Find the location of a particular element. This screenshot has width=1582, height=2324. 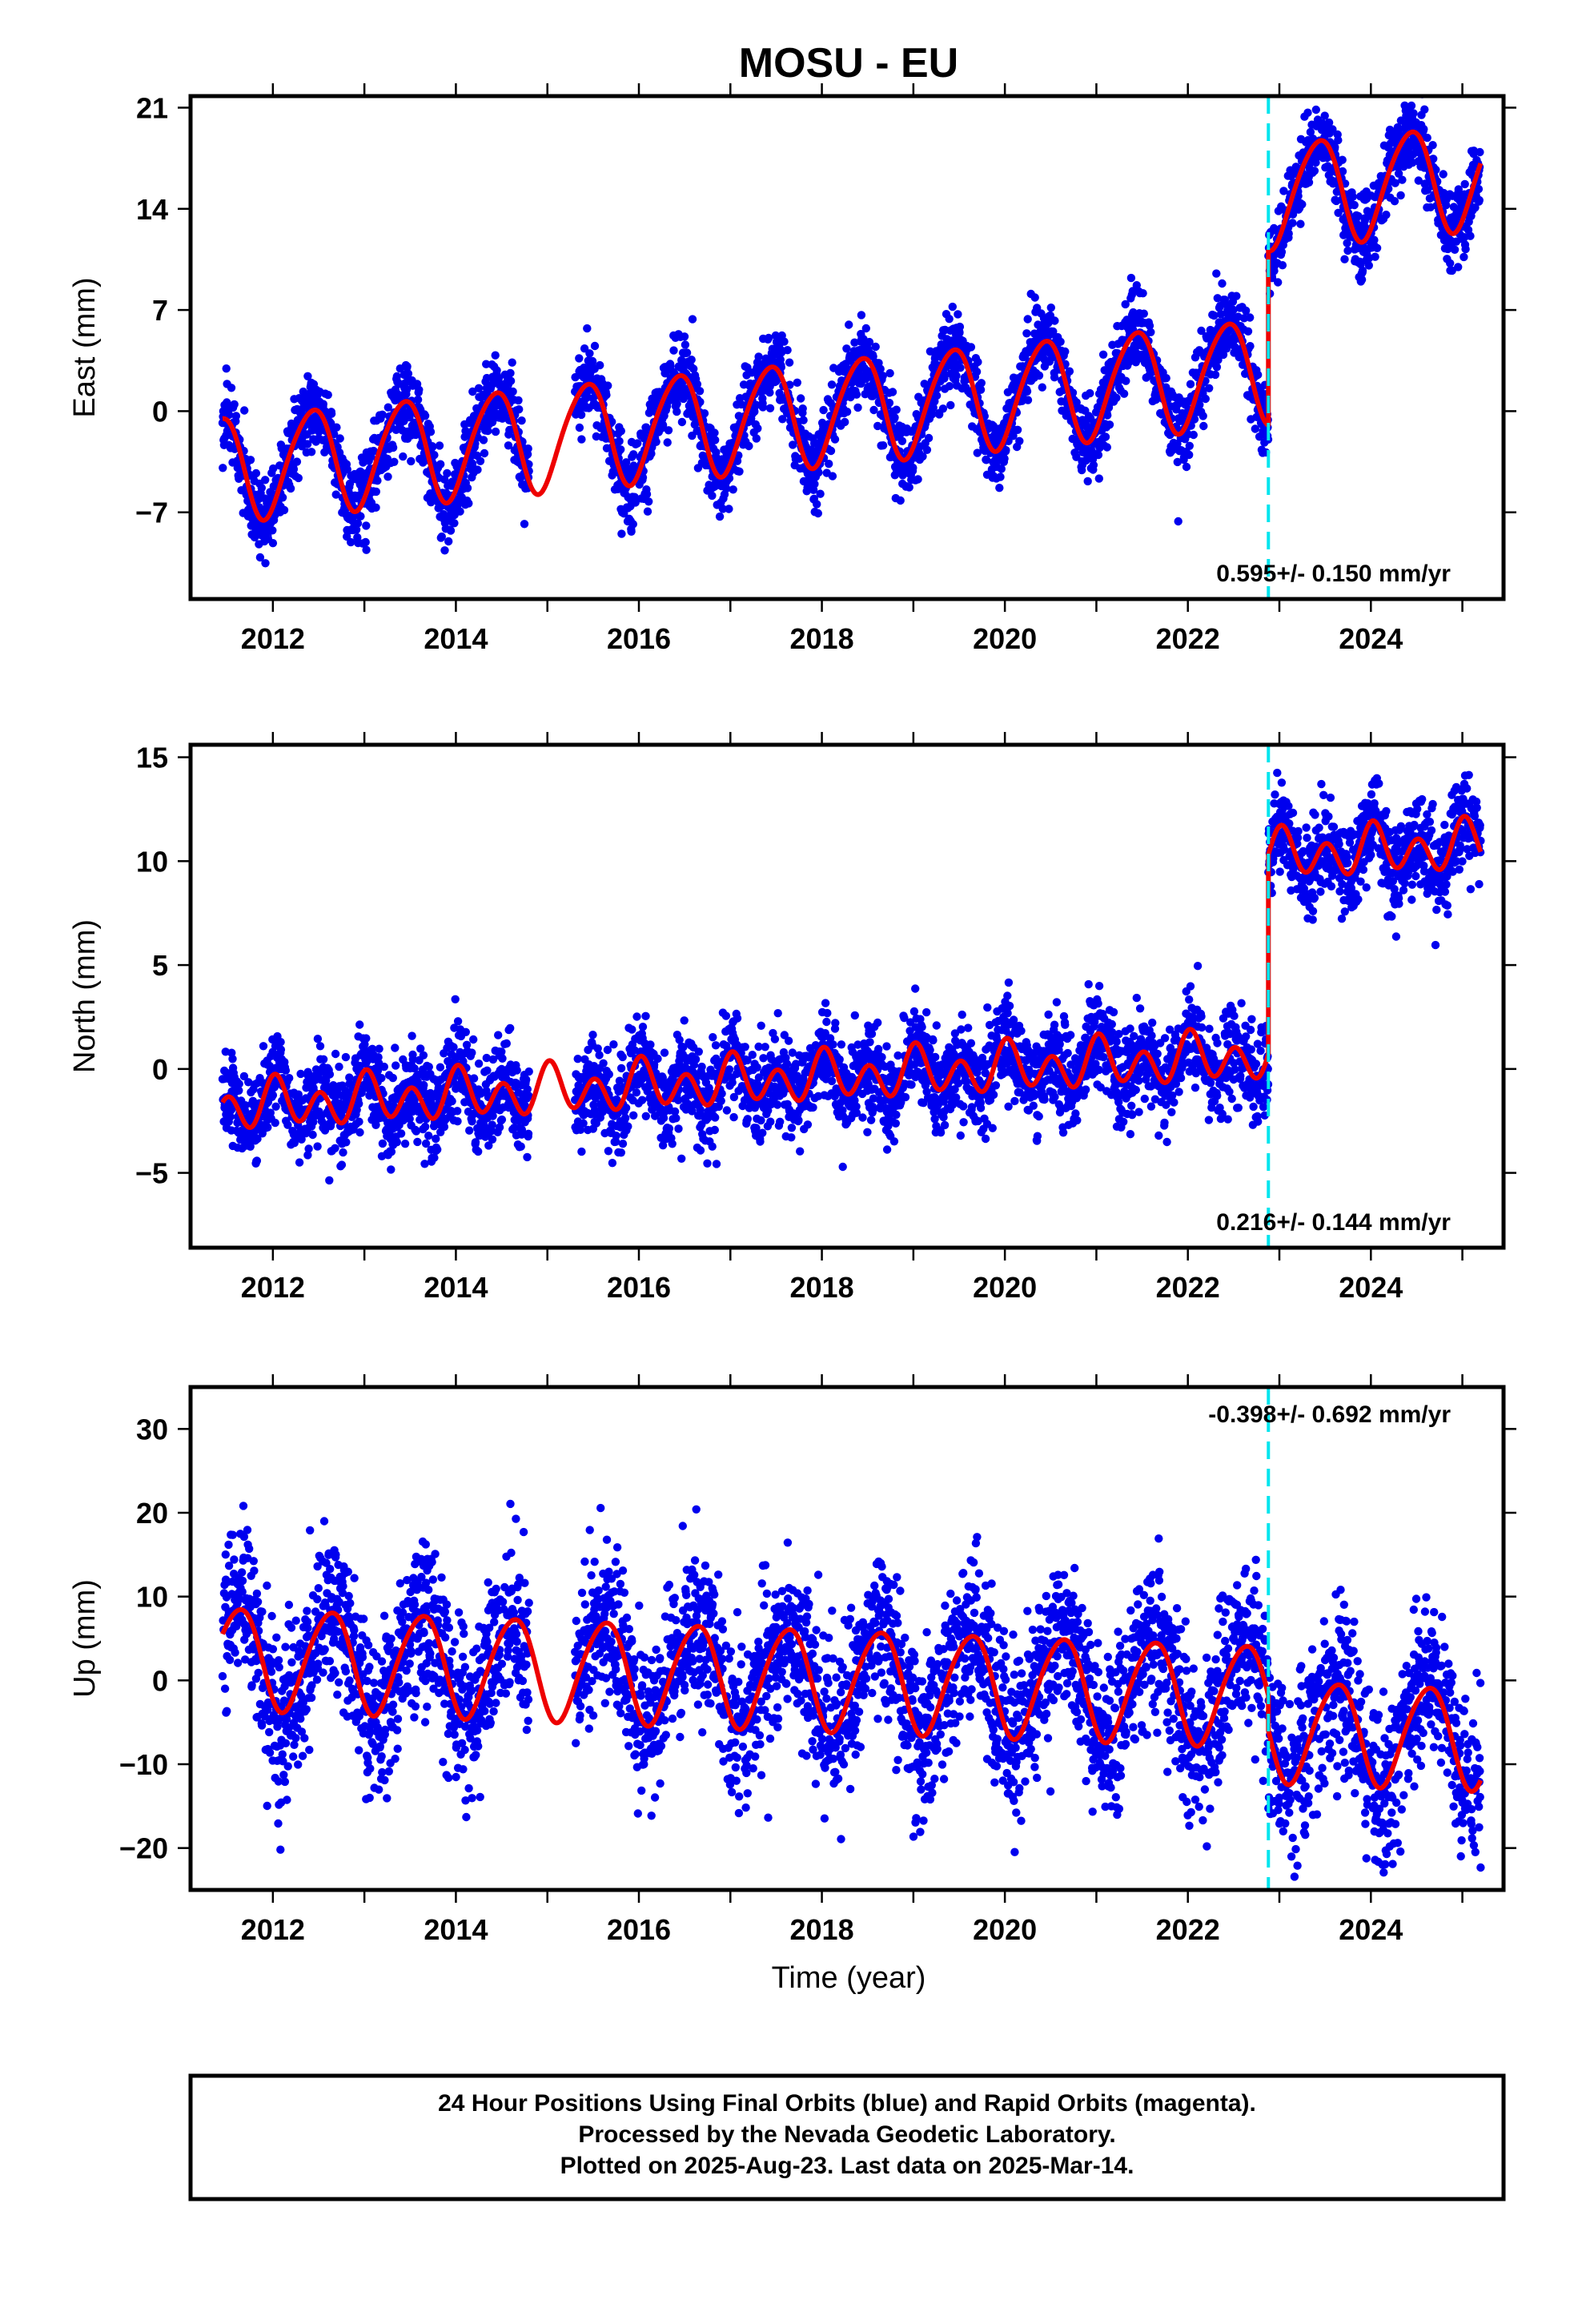

east-x-tick-label: 2016 is located at coordinates (639, 638).